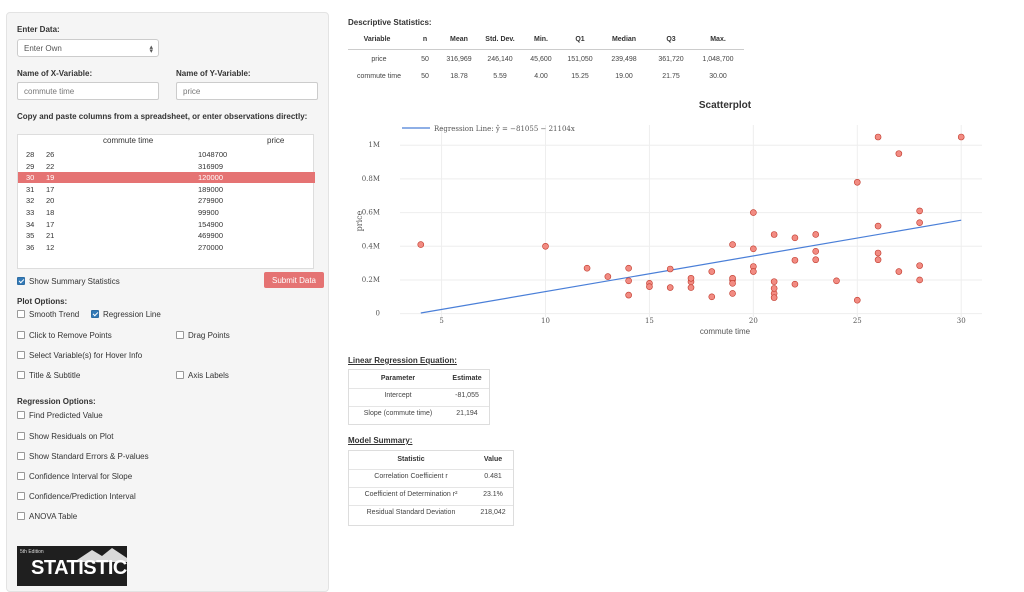 This screenshot has width=1024, height=592. What do you see at coordinates (211, 166) in the screenshot?
I see `sheet-cell-y: 316909` at bounding box center [211, 166].